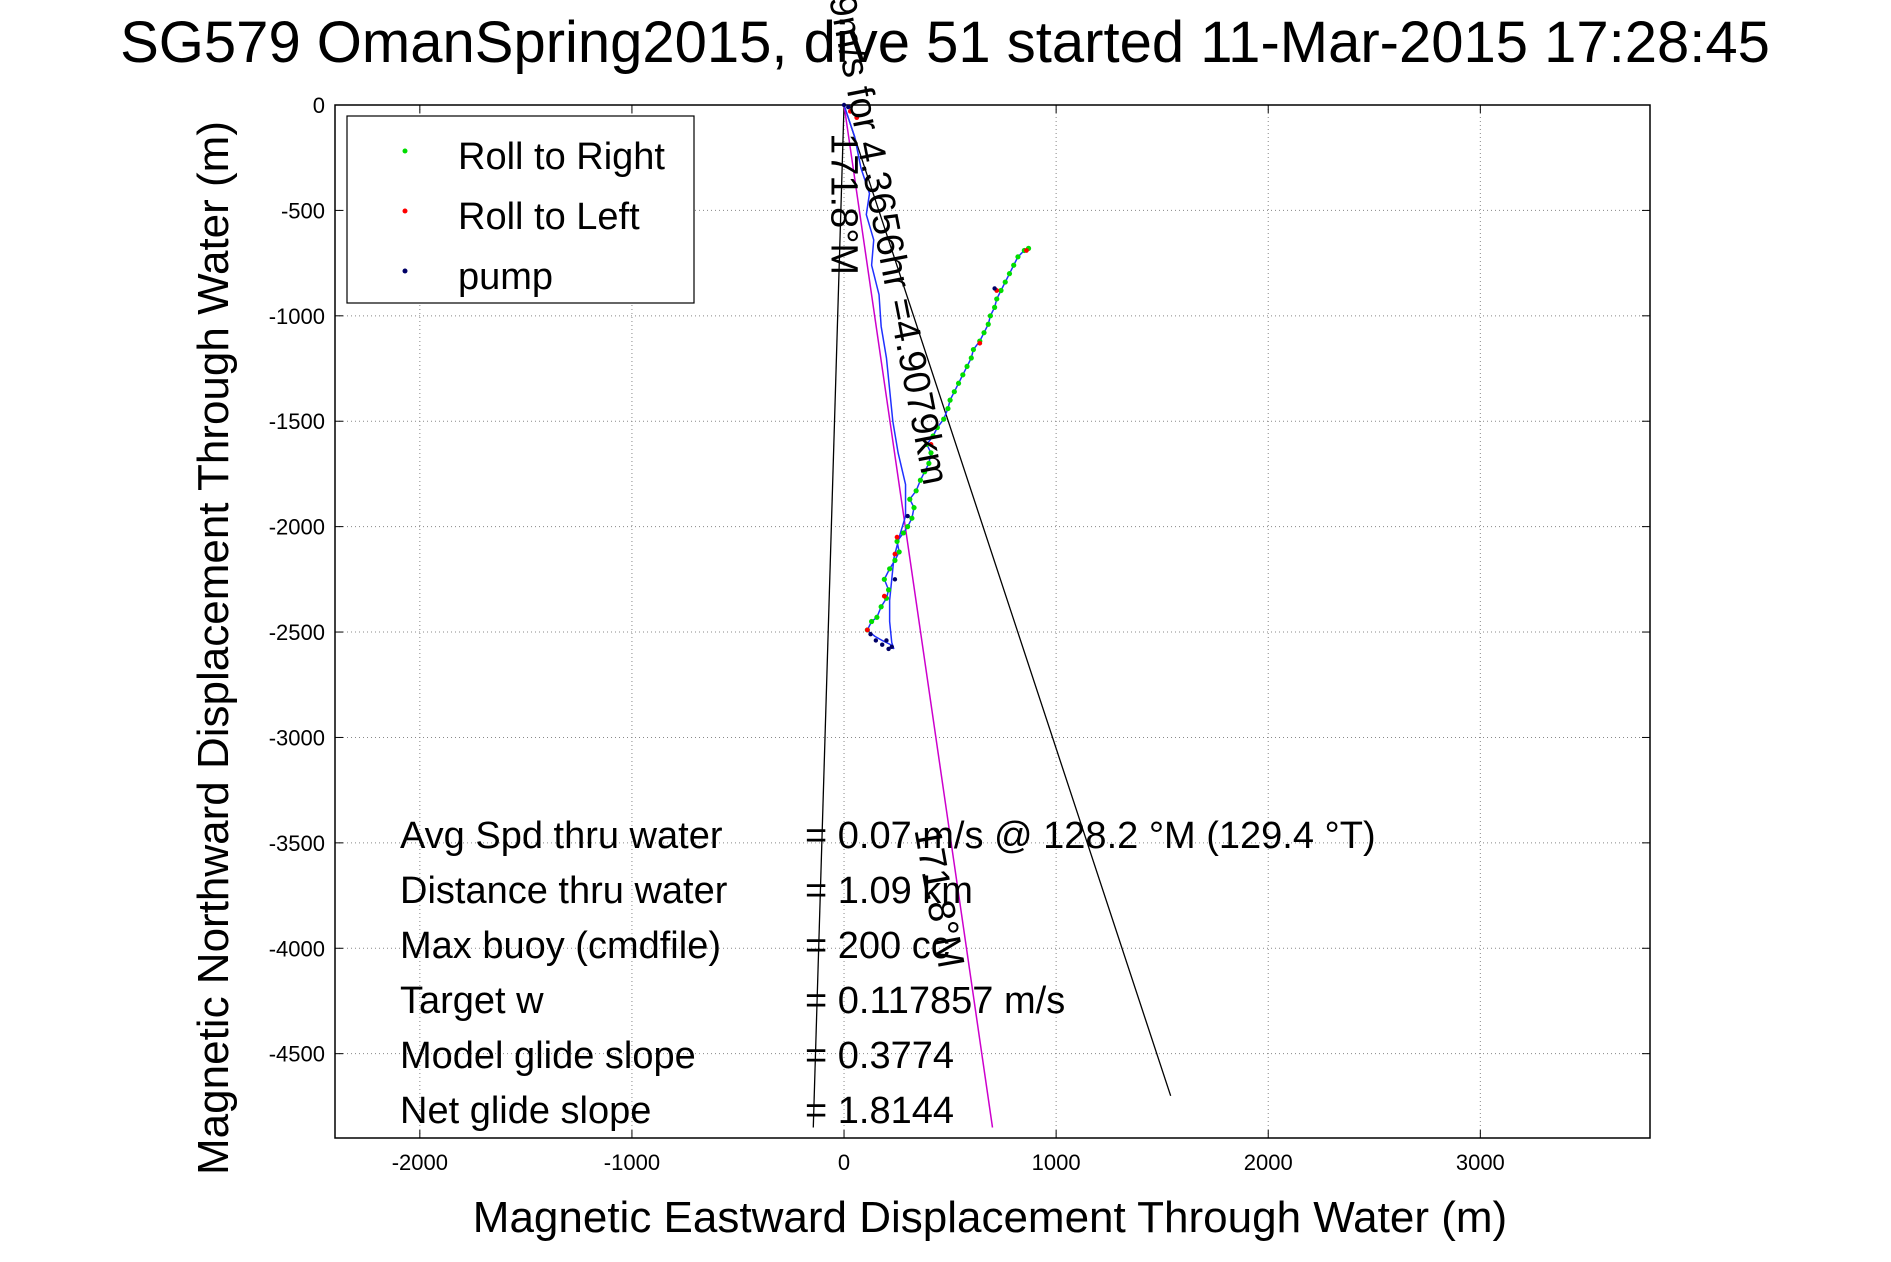  What do you see at coordinates (879, 1056) in the screenshot?
I see `stat-value: = 0.3774` at bounding box center [879, 1056].